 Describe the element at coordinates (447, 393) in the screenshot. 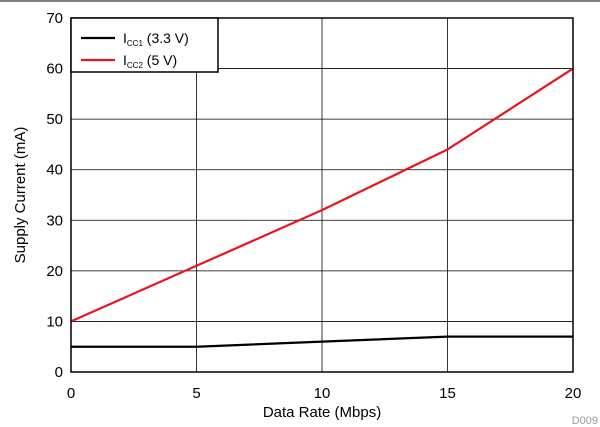

I see `x-tick-label: 15` at that location.